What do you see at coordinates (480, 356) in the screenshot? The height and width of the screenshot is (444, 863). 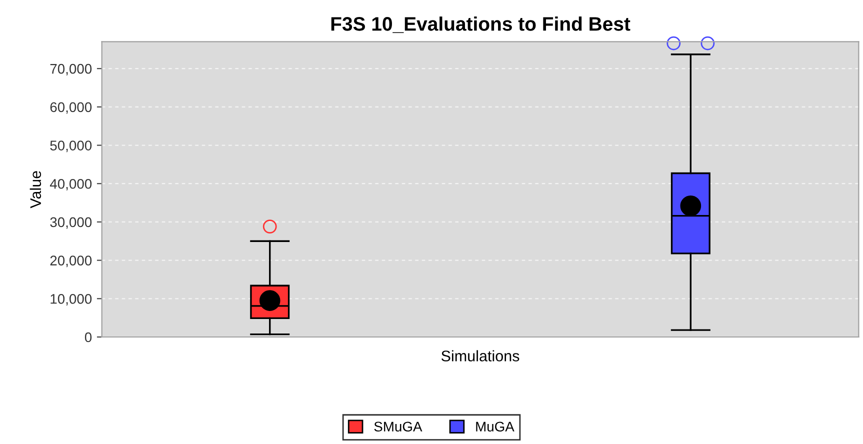 I see `x-axis-title: Simulations` at bounding box center [480, 356].